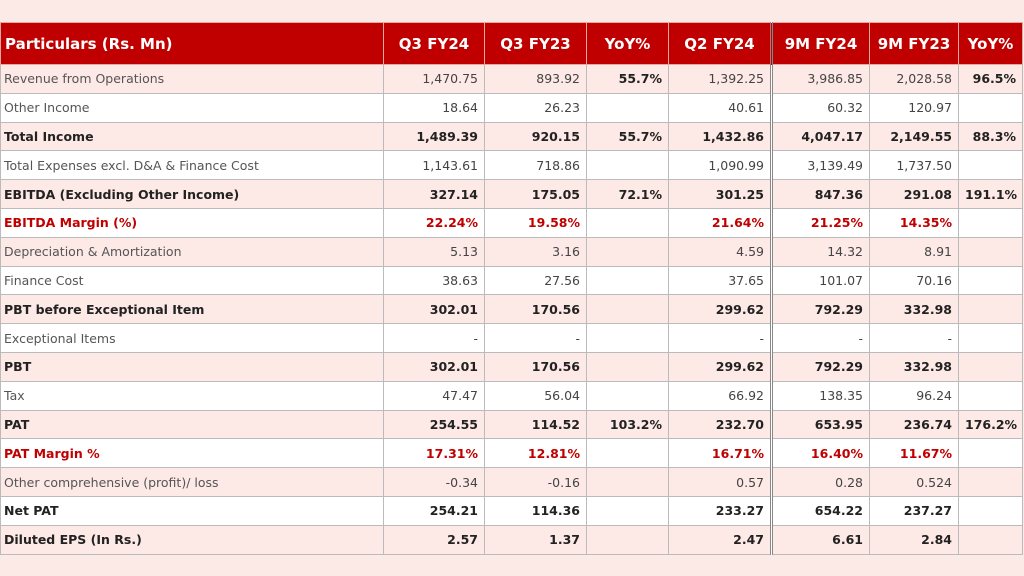 This screenshot has height=576, width=1024. Describe the element at coordinates (820, 395) in the screenshot. I see `cell: 138.35` at that location.